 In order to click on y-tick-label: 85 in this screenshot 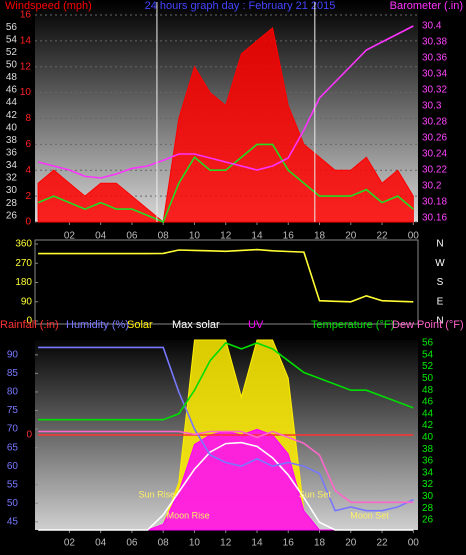, I will do `click(13, 373)`.